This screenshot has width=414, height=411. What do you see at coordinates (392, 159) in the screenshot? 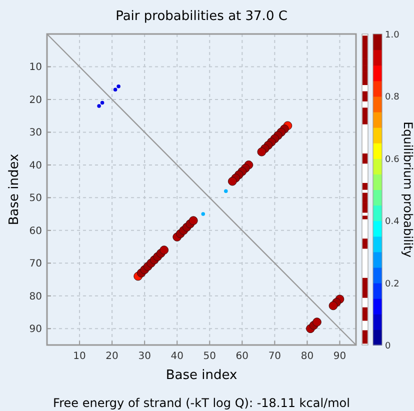
I see `color-bar-label: 0.6` at bounding box center [392, 159].